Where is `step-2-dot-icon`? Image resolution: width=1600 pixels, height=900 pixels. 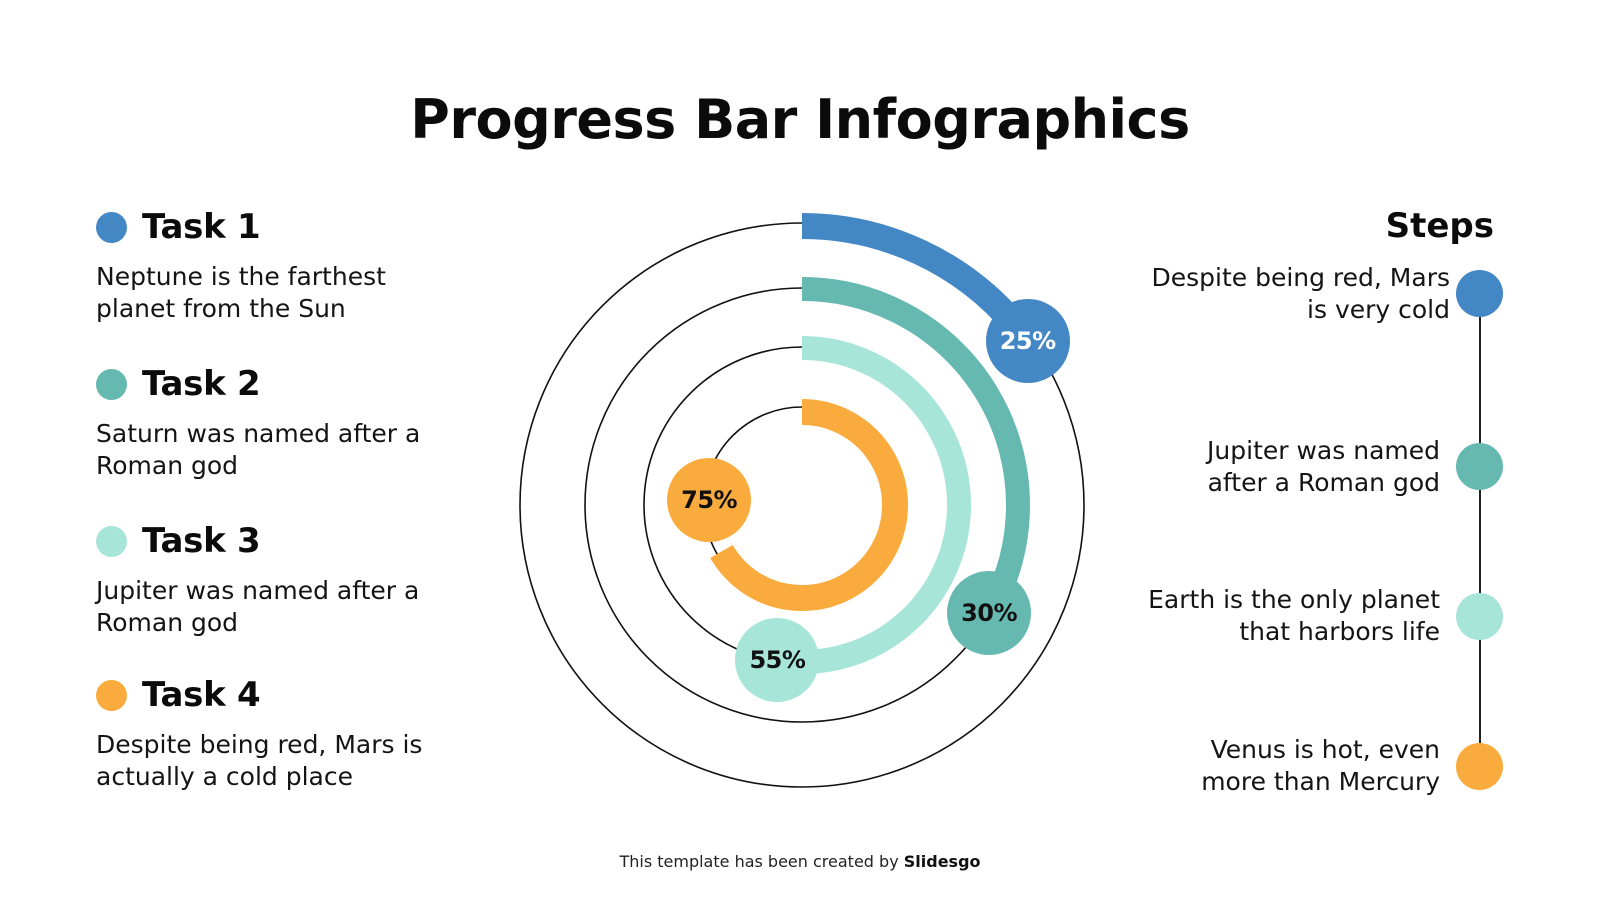
step-2-dot-icon is located at coordinates (1479, 466).